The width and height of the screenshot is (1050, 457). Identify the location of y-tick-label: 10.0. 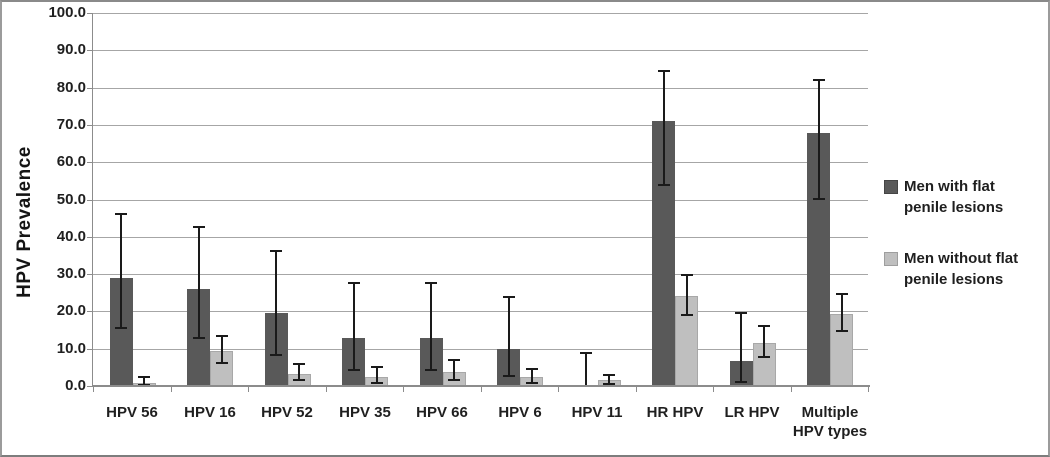
(71, 348).